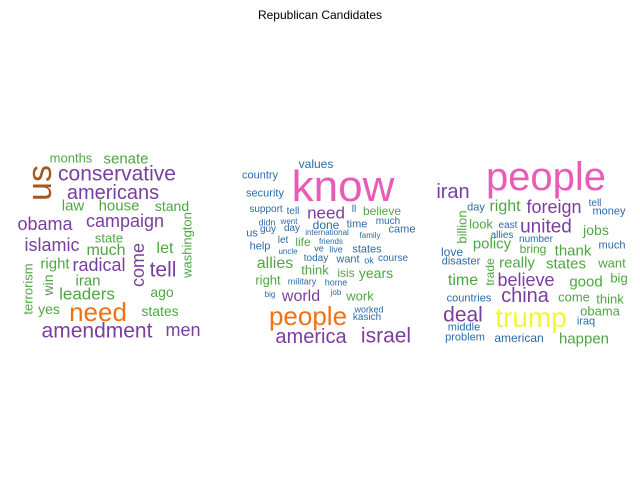 This screenshot has height=480, width=640. What do you see at coordinates (336, 292) in the screenshot?
I see `cloud-2-word: job` at bounding box center [336, 292].